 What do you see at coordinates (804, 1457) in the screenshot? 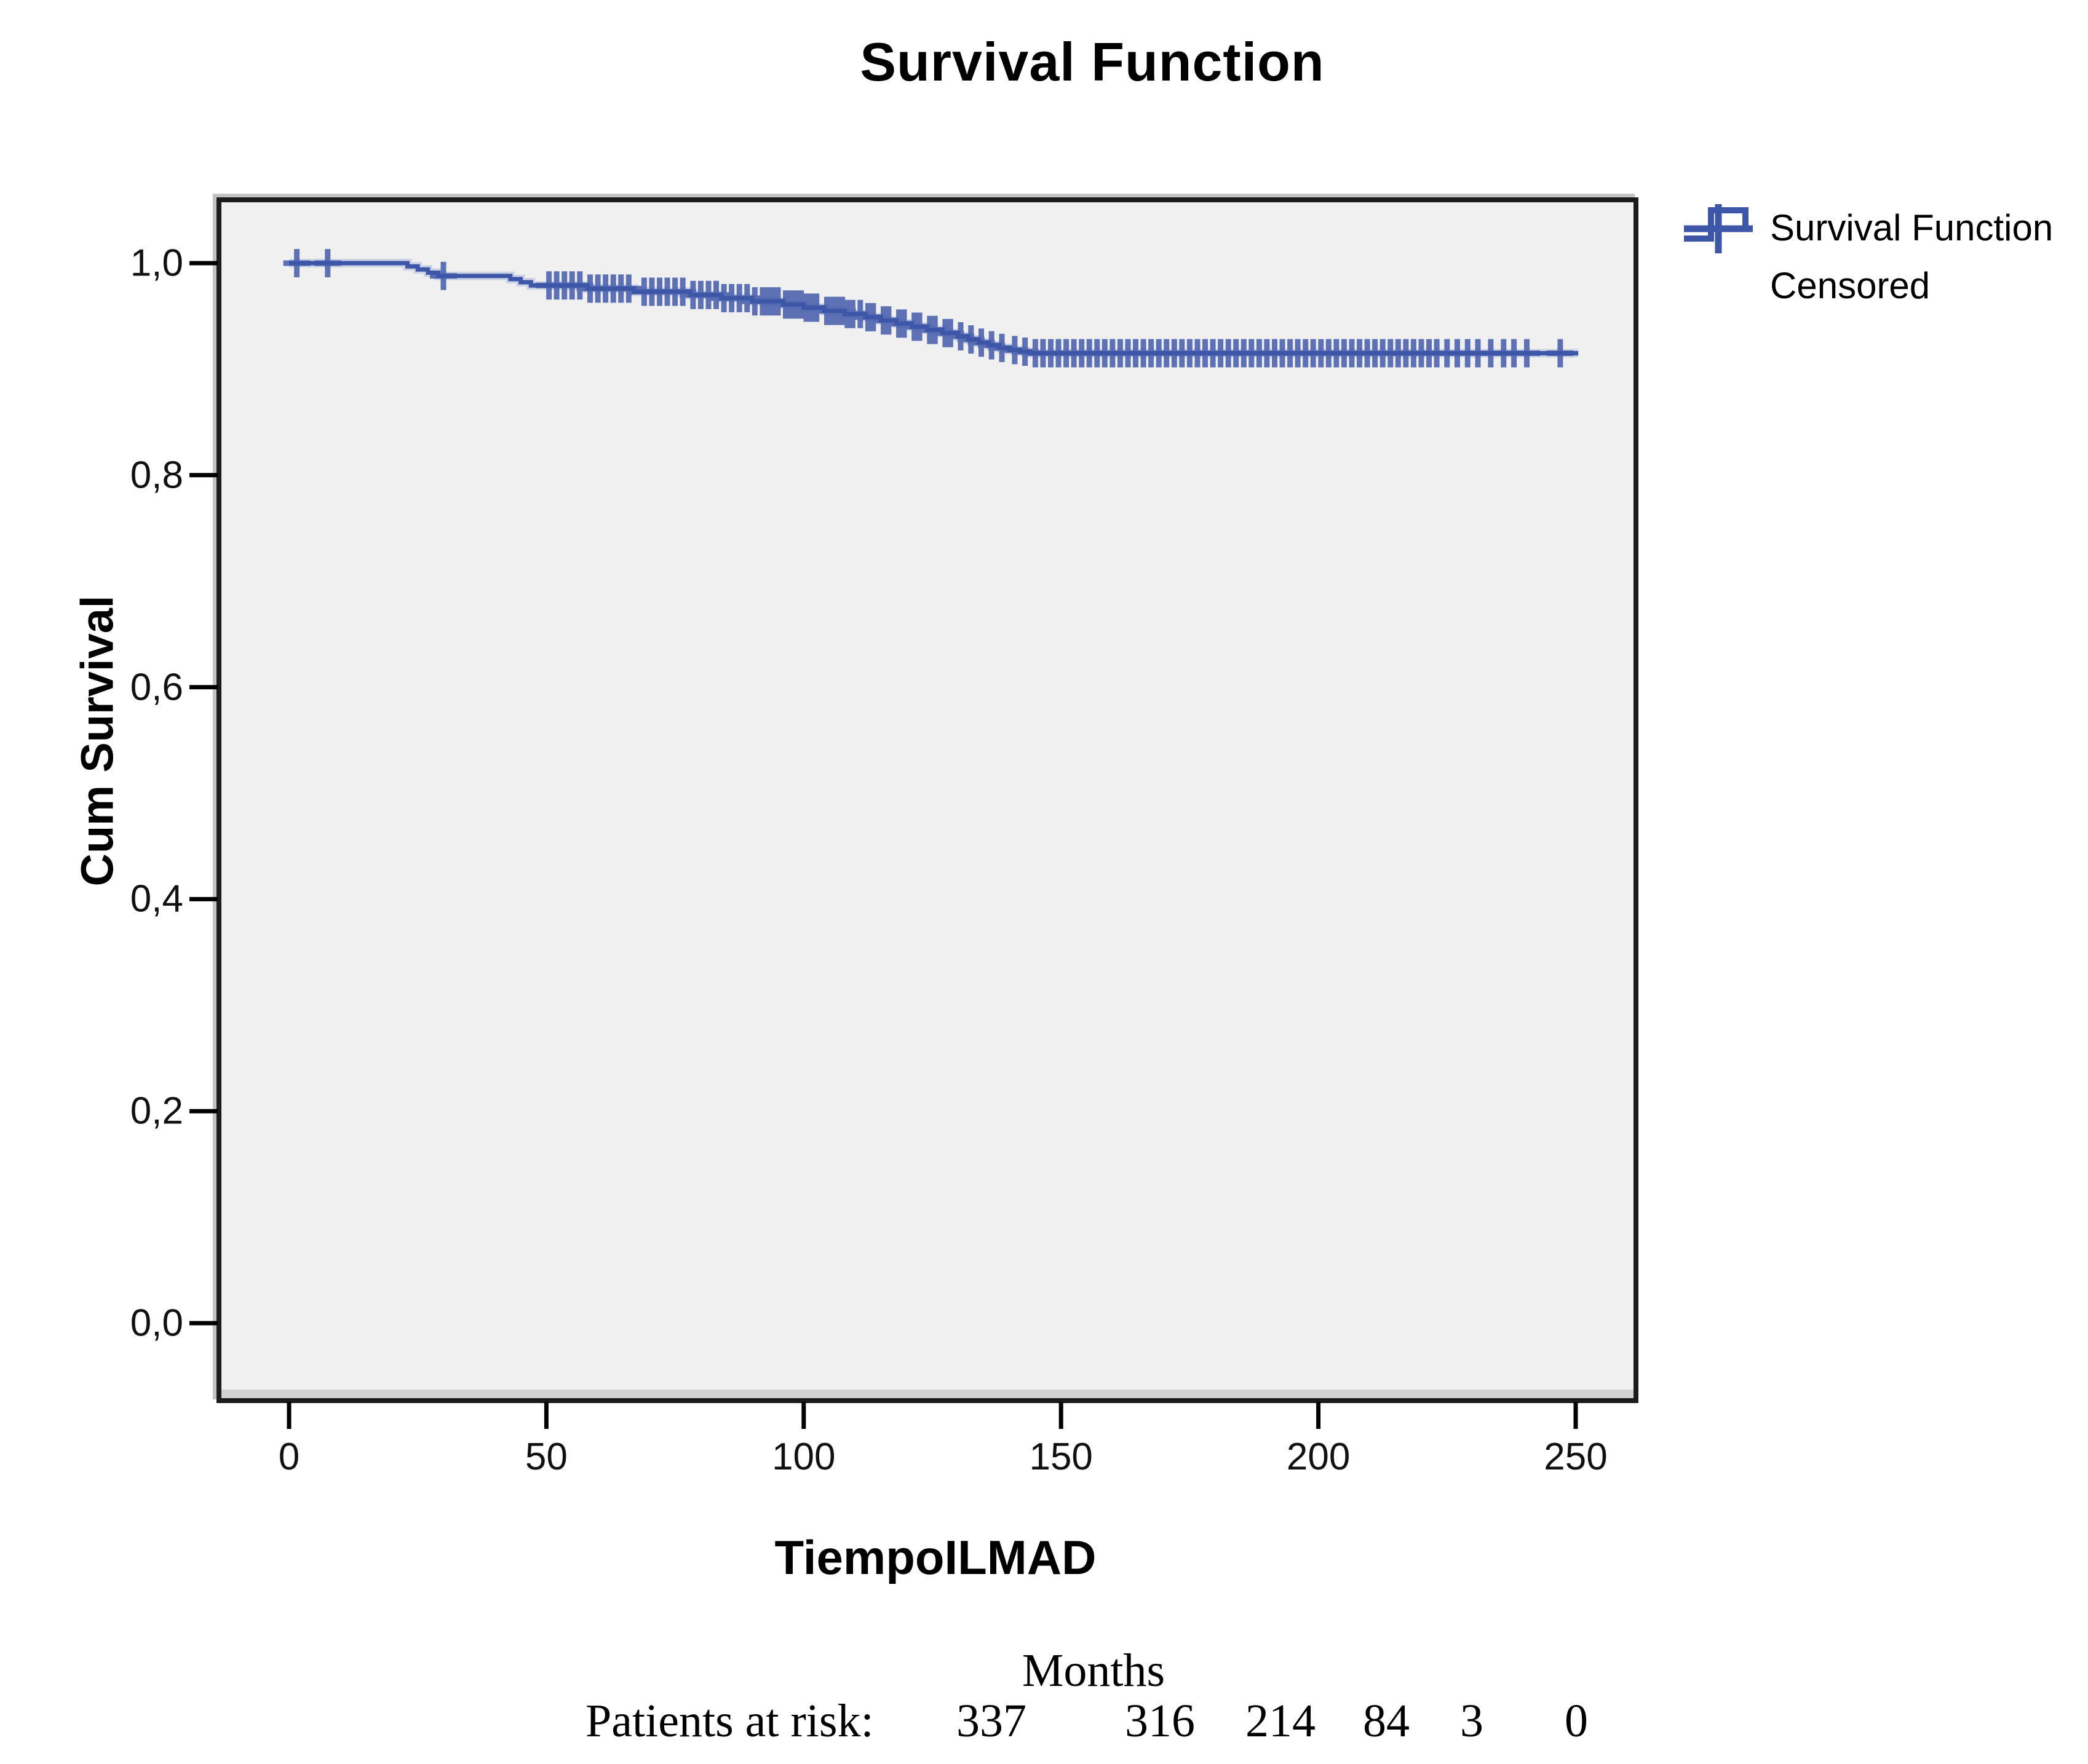
I see `x-tick-label-100: 100` at bounding box center [804, 1457].